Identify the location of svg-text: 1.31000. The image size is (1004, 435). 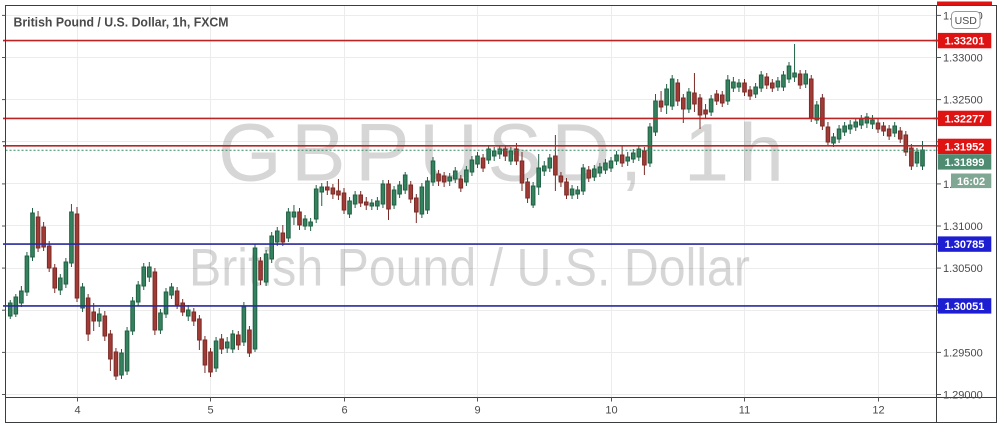
(963, 227).